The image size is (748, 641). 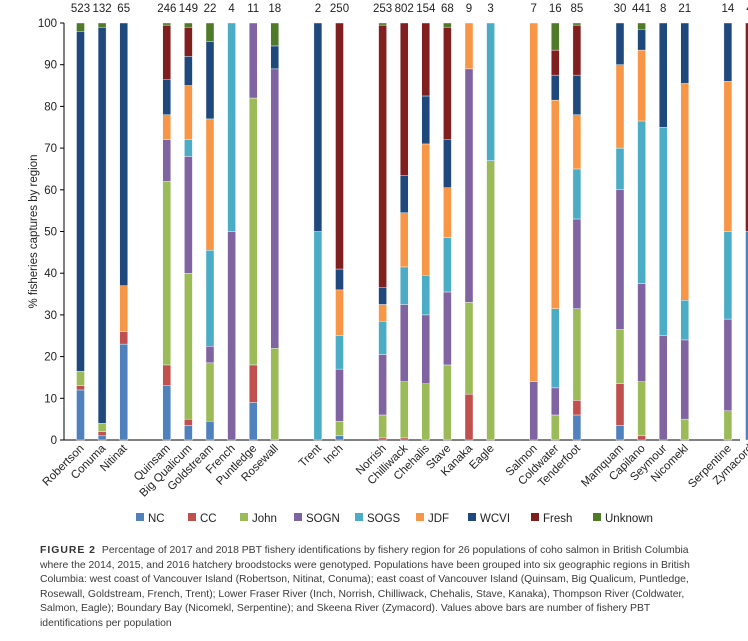 What do you see at coordinates (274, 9) in the screenshot?
I see `n-label: 18` at bounding box center [274, 9].